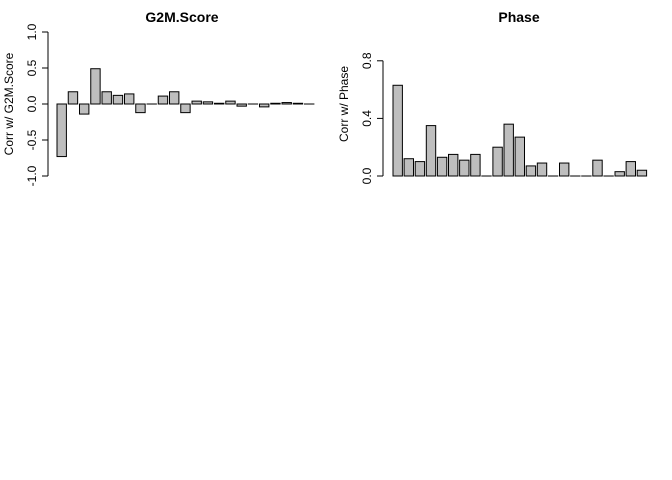 This screenshot has width=672, height=480. I want to click on y-tick-label: -1.0, so click(32, 175).